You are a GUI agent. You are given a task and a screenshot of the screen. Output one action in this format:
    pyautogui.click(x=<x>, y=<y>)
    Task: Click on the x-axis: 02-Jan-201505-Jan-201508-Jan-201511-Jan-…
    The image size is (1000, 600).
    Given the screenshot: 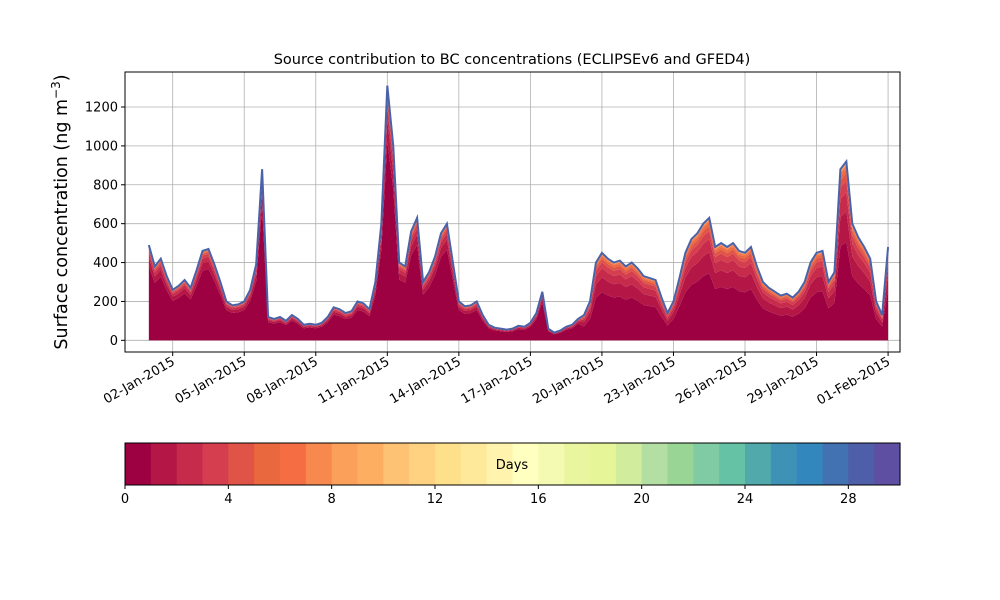 What is the action you would take?
    pyautogui.click(x=497, y=380)
    